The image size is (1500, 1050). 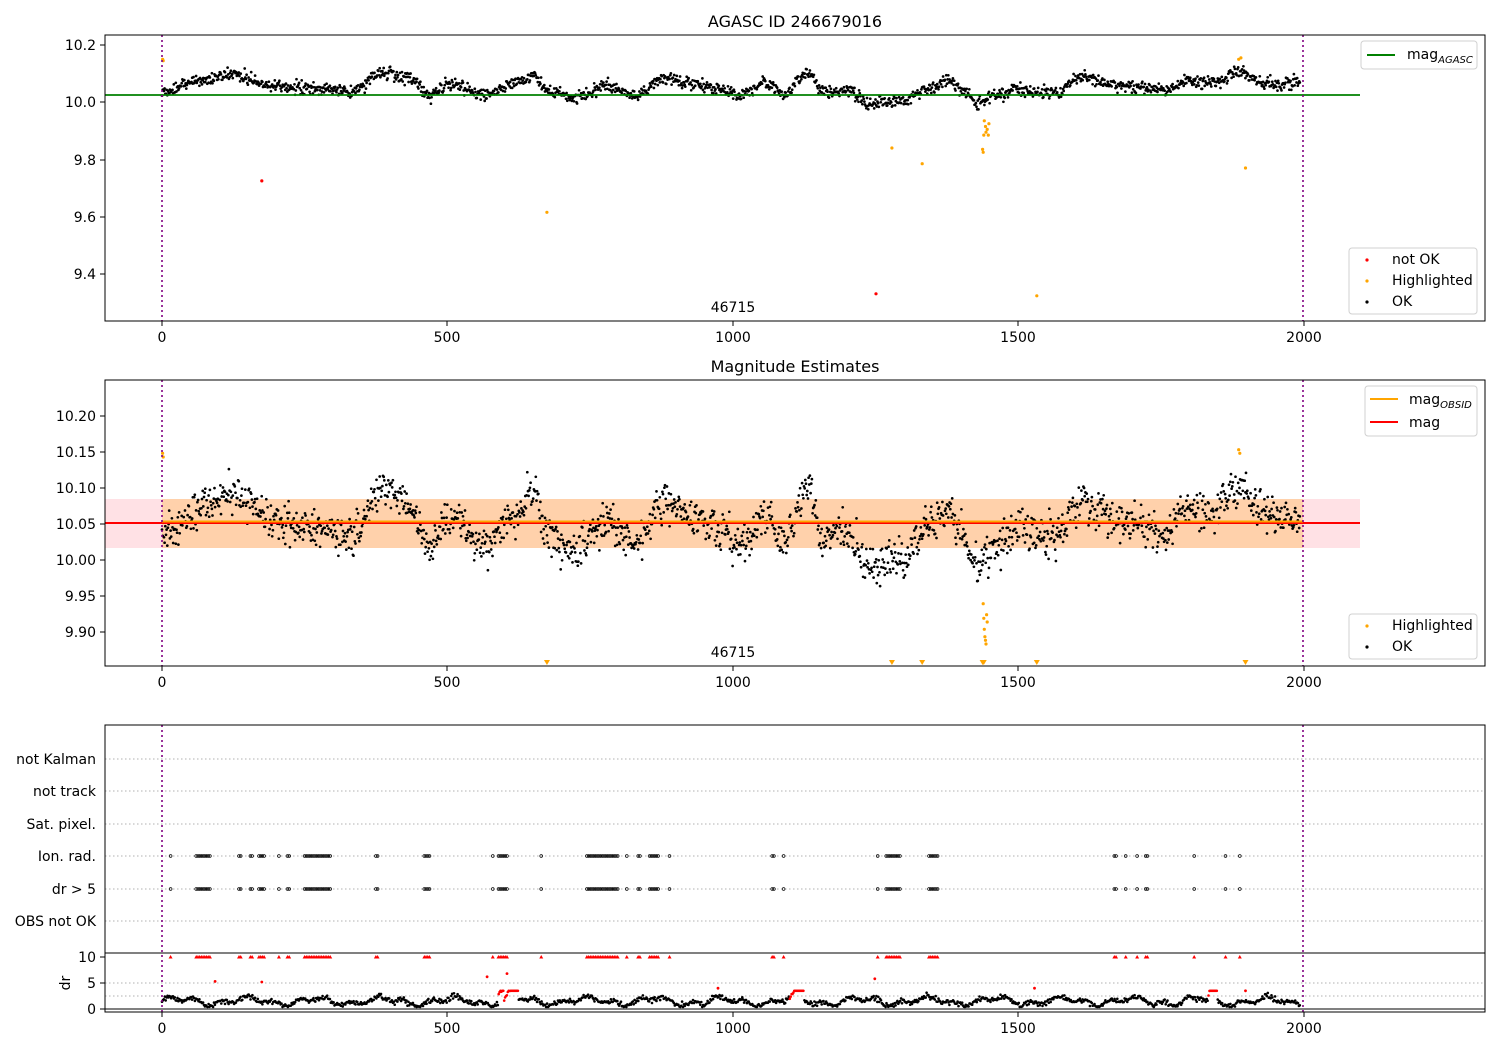 What do you see at coordinates (1367, 302) in the screenshot?
I see `legend-marker-ok` at bounding box center [1367, 302].